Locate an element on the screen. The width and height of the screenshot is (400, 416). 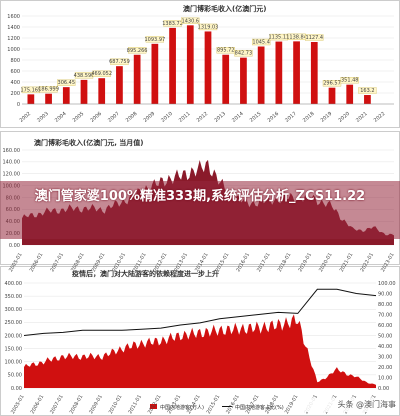
chart1-data-label: 842.73 is located at coordinates (244, 54).